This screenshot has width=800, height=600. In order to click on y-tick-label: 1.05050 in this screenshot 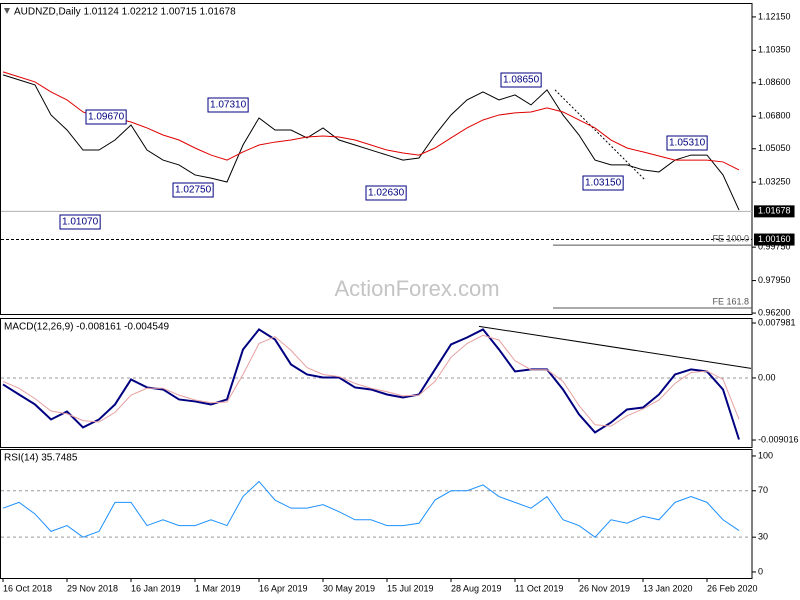, I will do `click(774, 148)`.